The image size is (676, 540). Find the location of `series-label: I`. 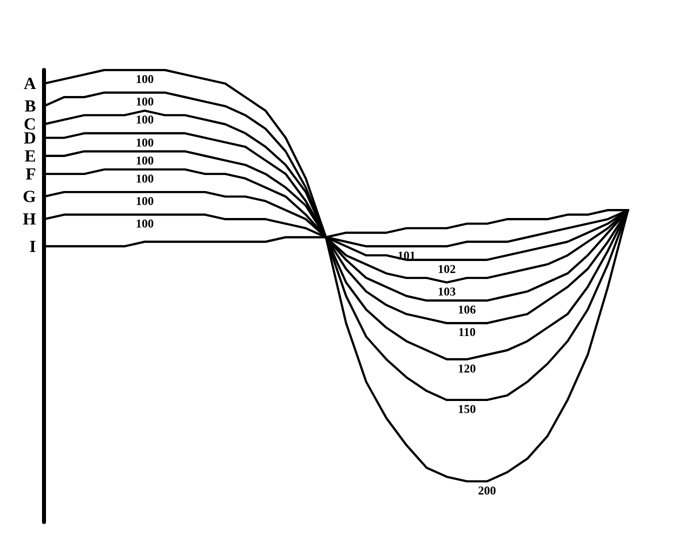

series-label: I is located at coordinates (32, 246).